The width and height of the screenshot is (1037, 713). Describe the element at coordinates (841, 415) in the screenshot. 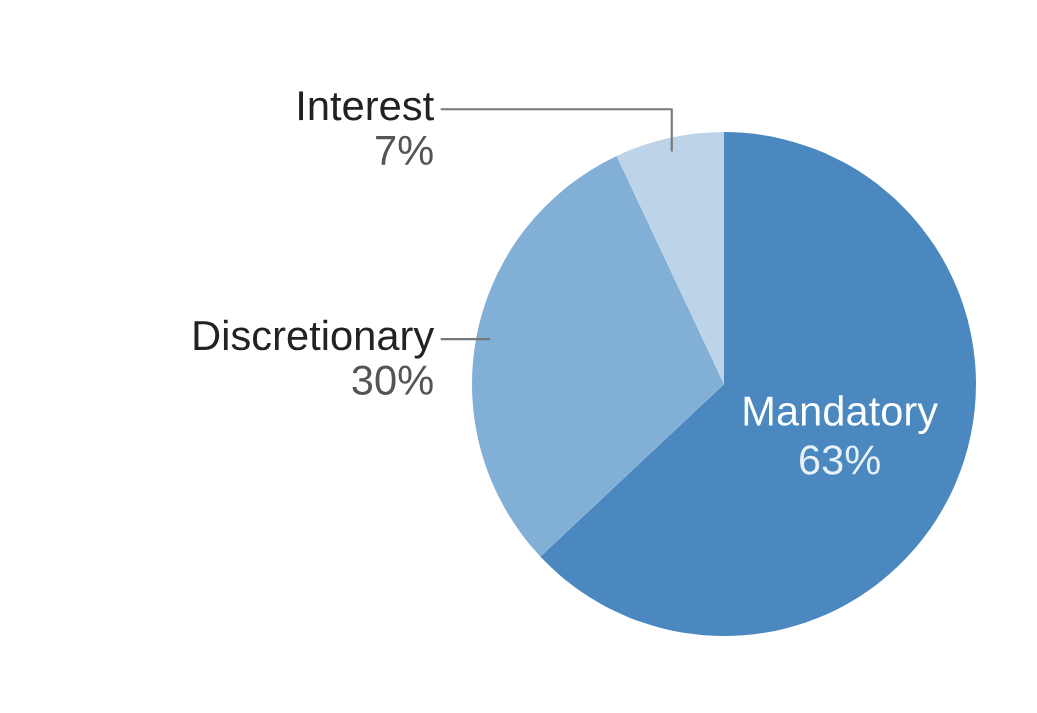

I see `slice-label: Mandatory` at that location.